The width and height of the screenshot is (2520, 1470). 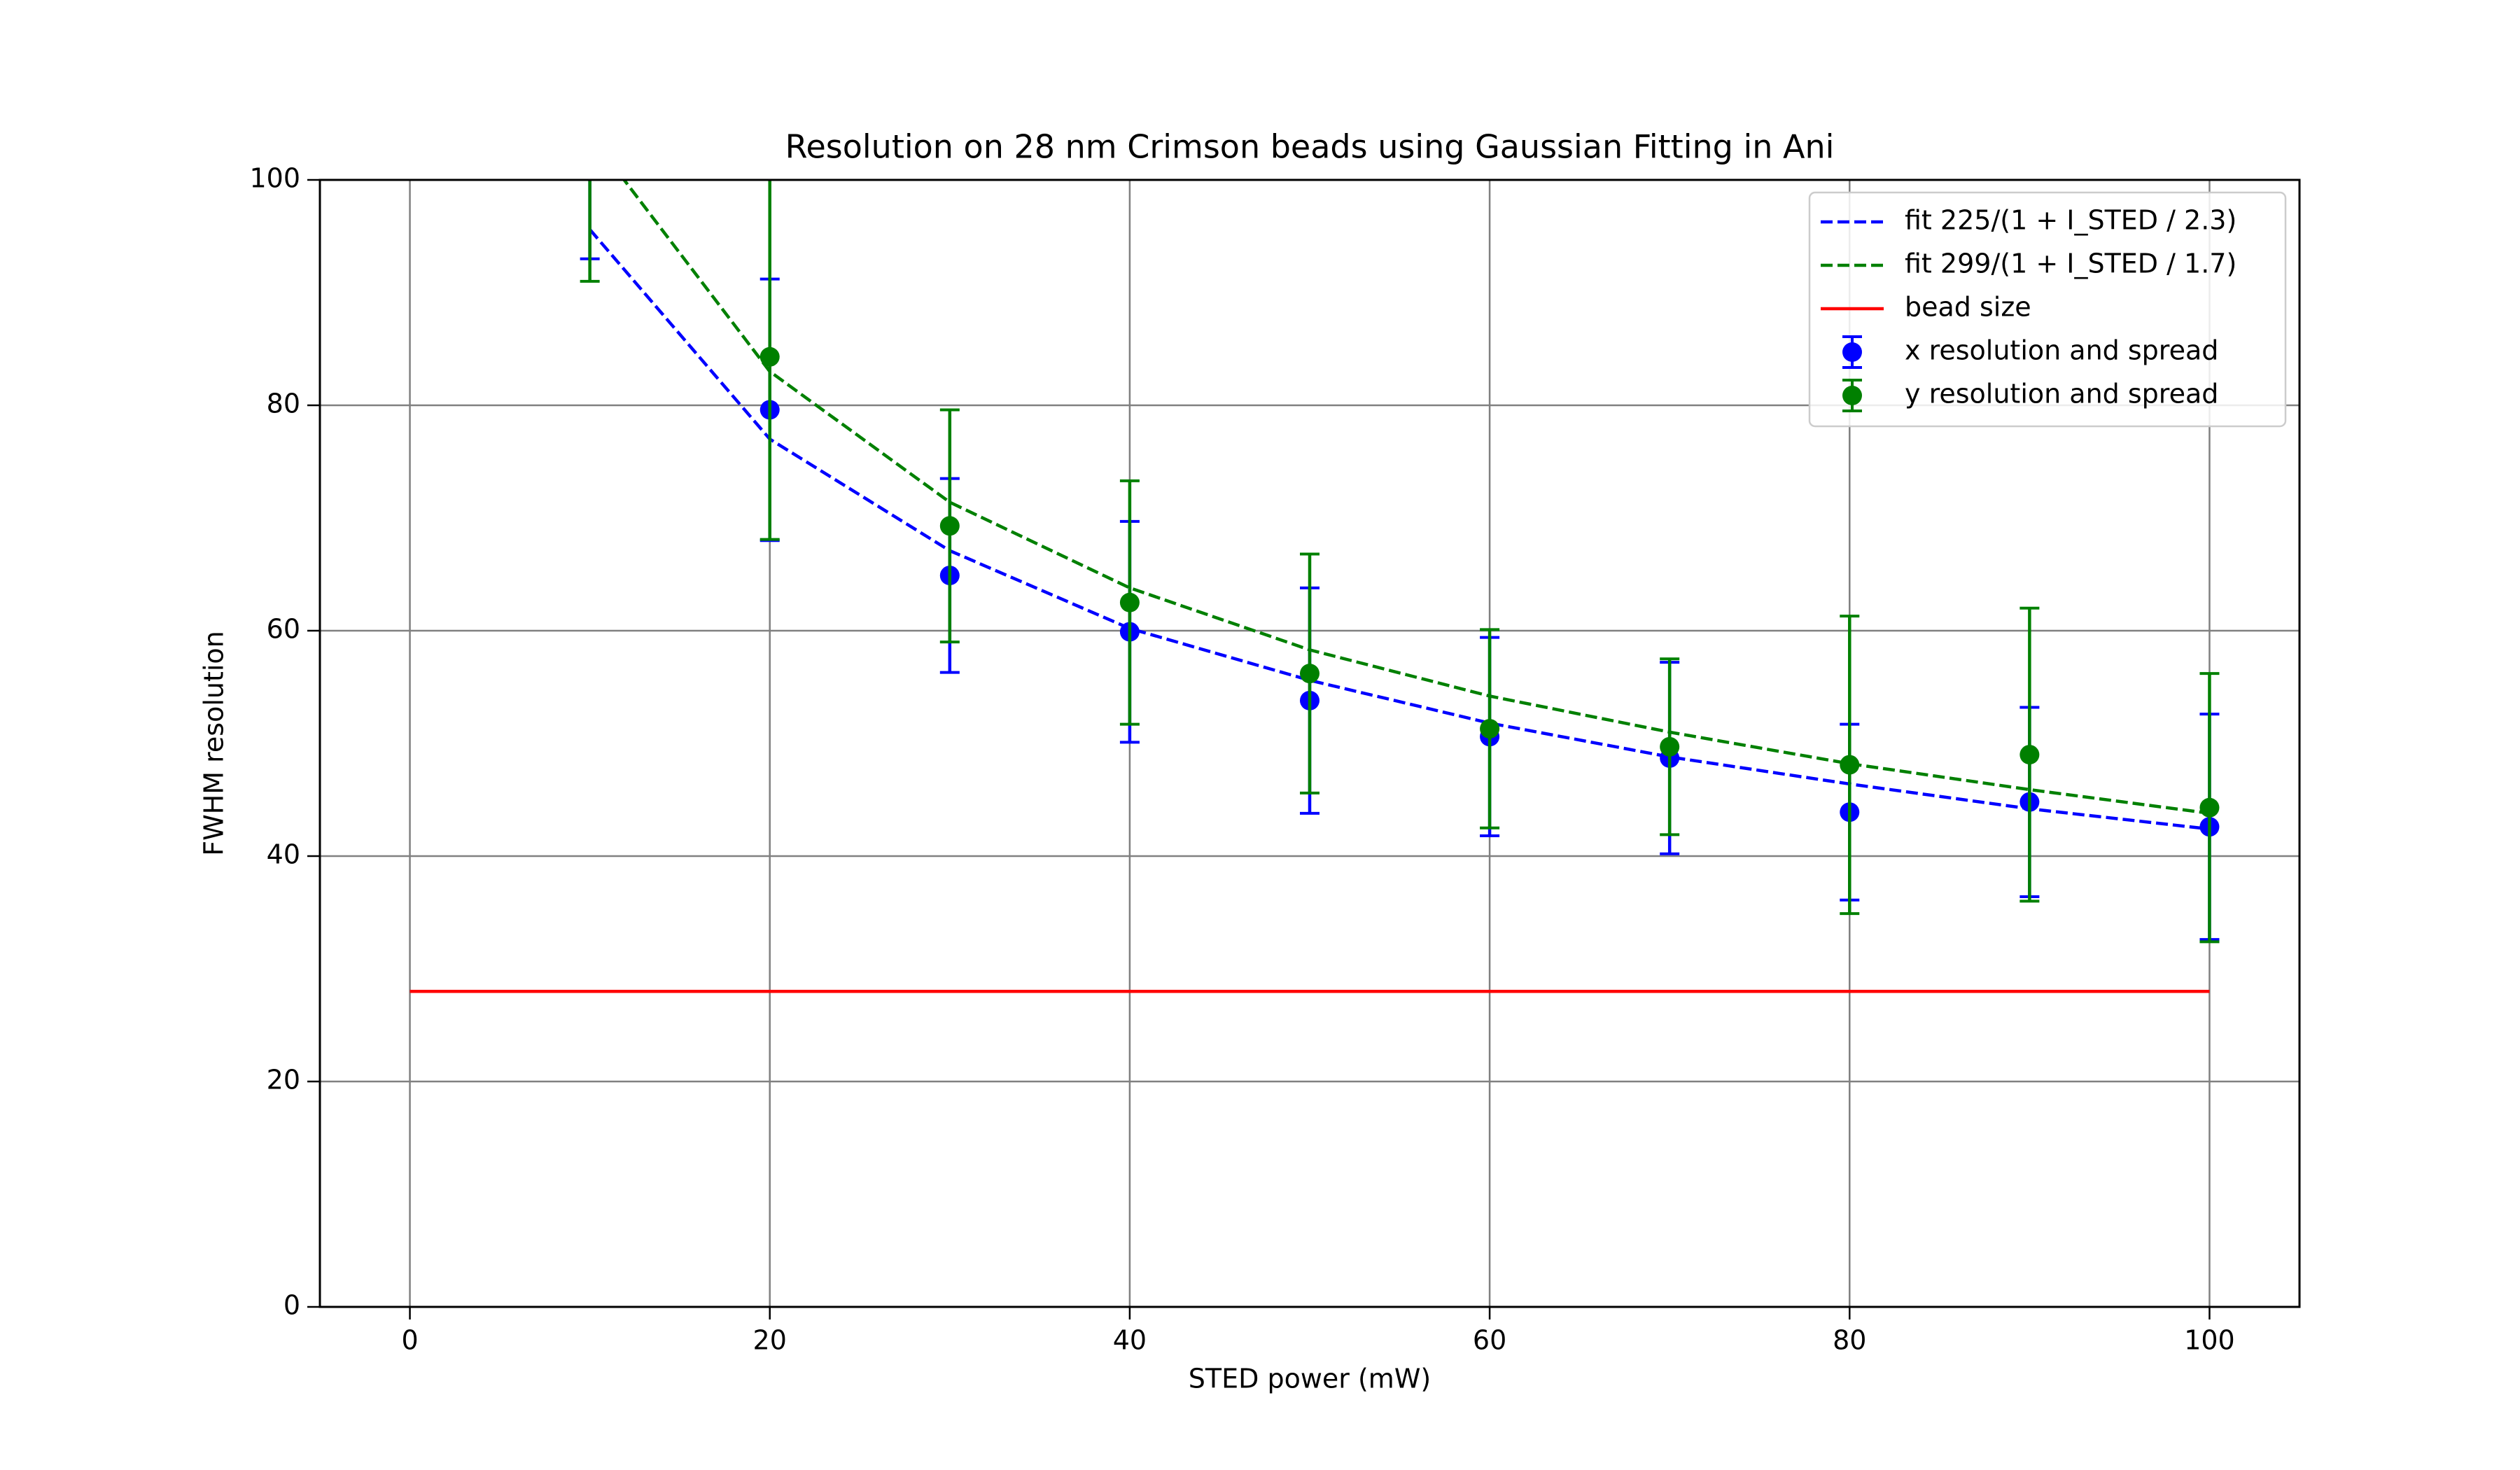 I want to click on y-tick-label: 100, so click(x=274, y=178).